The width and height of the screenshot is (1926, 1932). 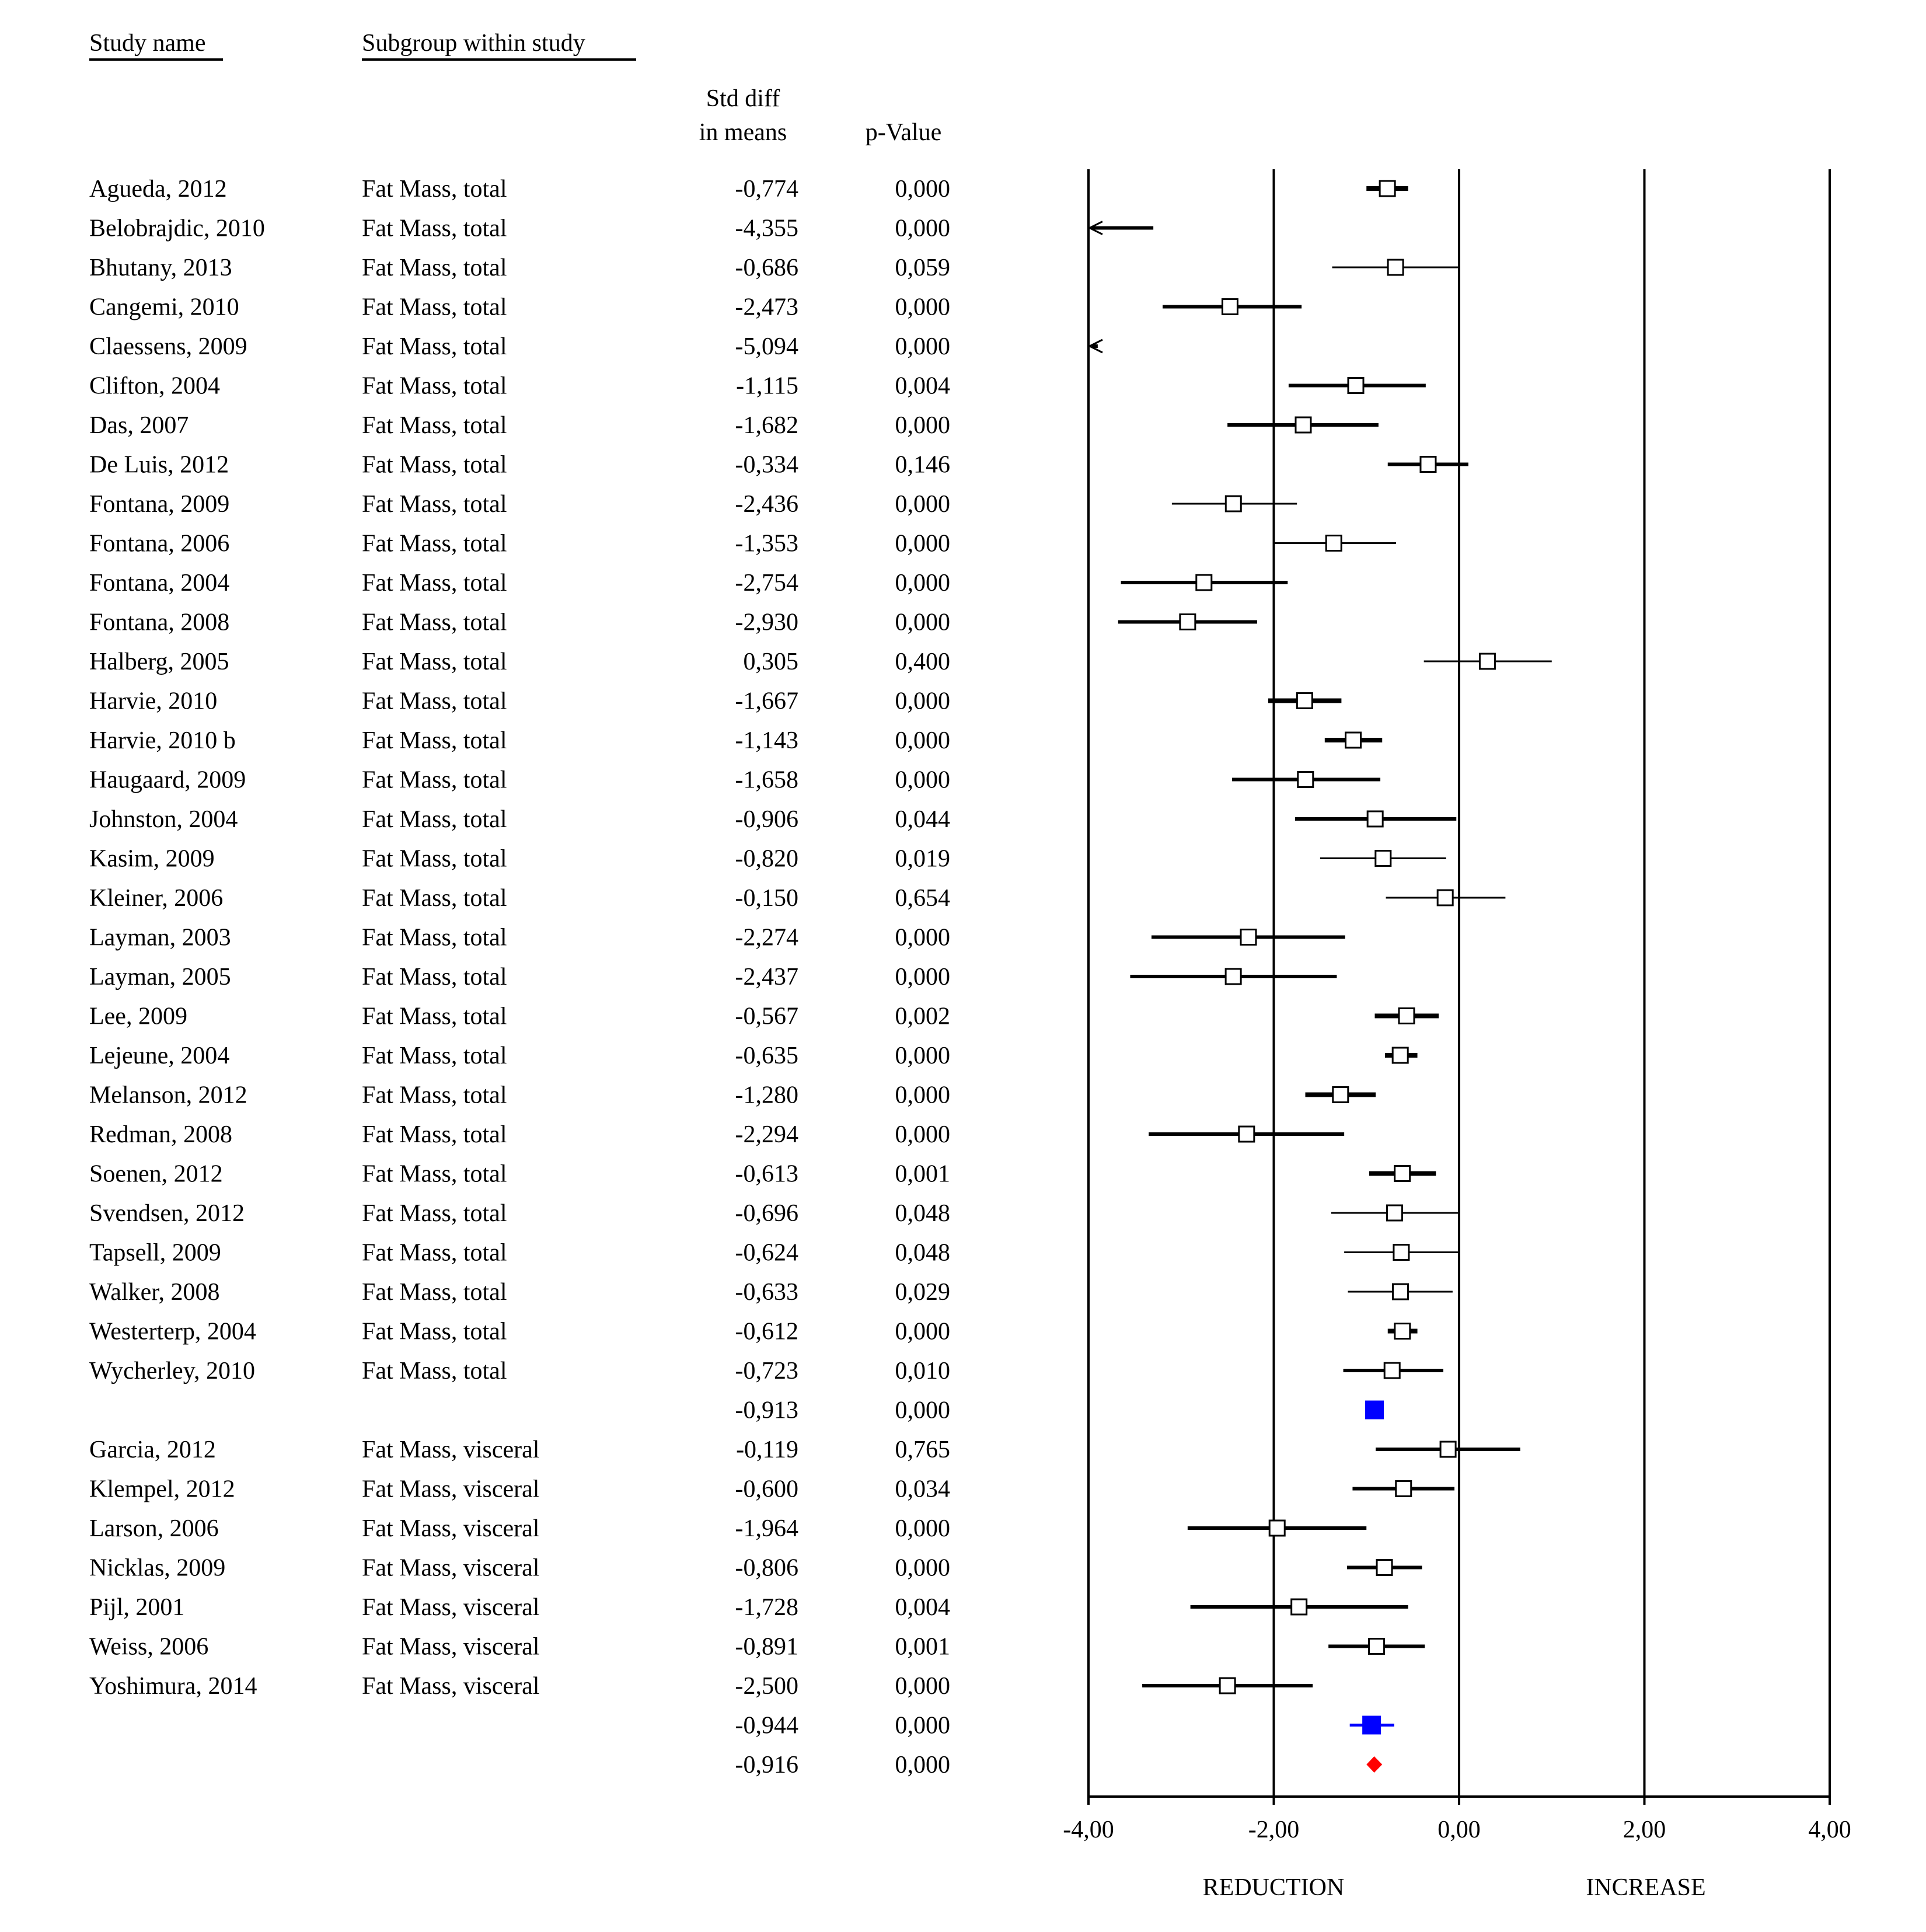 What do you see at coordinates (767, 1765) in the screenshot?
I see `std-diff-value: -0,916` at bounding box center [767, 1765].